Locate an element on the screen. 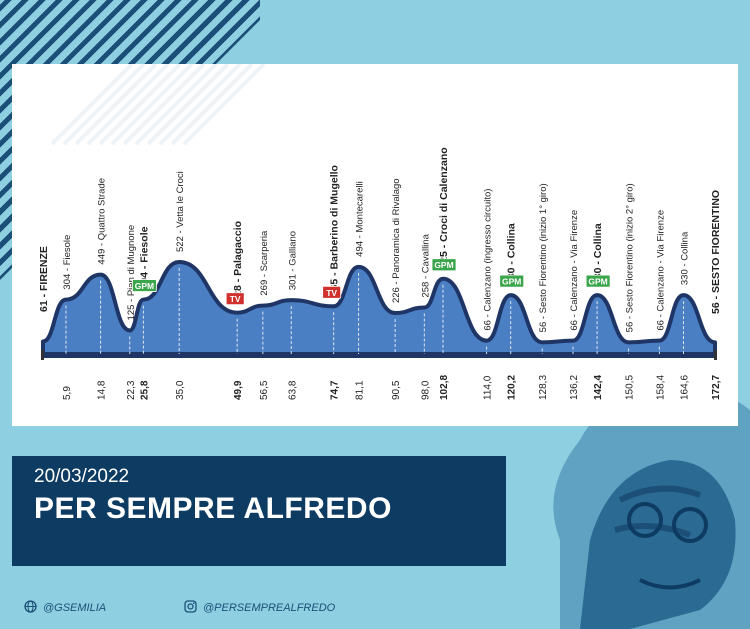 This screenshot has height=629, width=750. location-label: 522 - Vetta le Croci is located at coordinates (180, 211).